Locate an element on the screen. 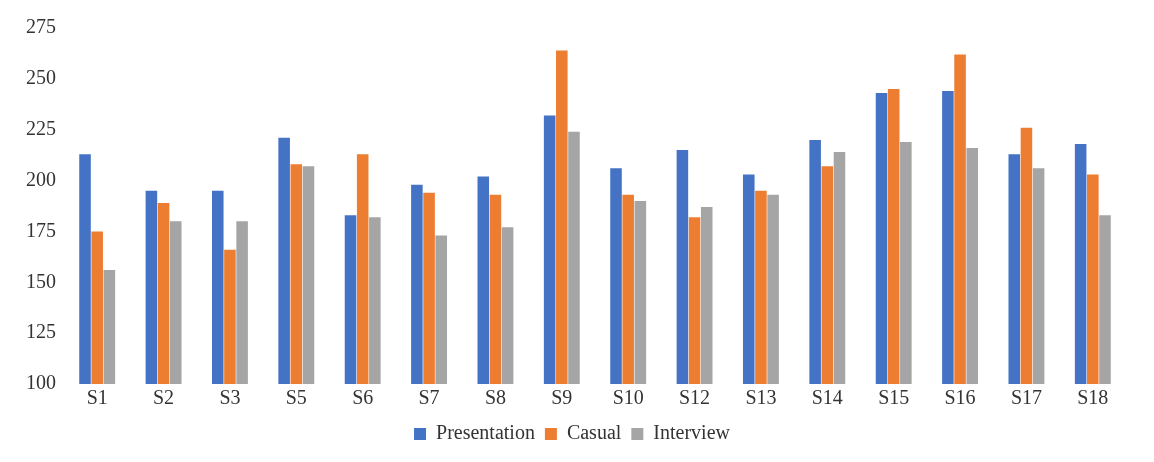 Image resolution: width=1154 pixels, height=462 pixels. x-tick-label: S16 is located at coordinates (960, 397).